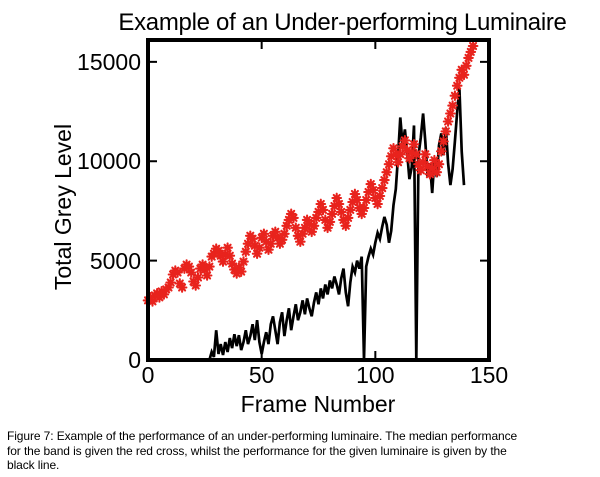  Describe the element at coordinates (375, 375) in the screenshot. I see `x-tick-label: 100` at that location.